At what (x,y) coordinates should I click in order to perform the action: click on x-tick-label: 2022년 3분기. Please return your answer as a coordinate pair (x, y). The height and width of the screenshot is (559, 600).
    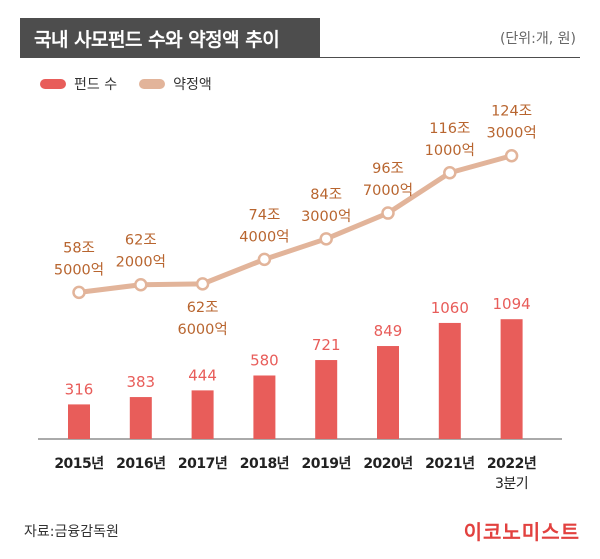
    Looking at the image, I should click on (511, 474).